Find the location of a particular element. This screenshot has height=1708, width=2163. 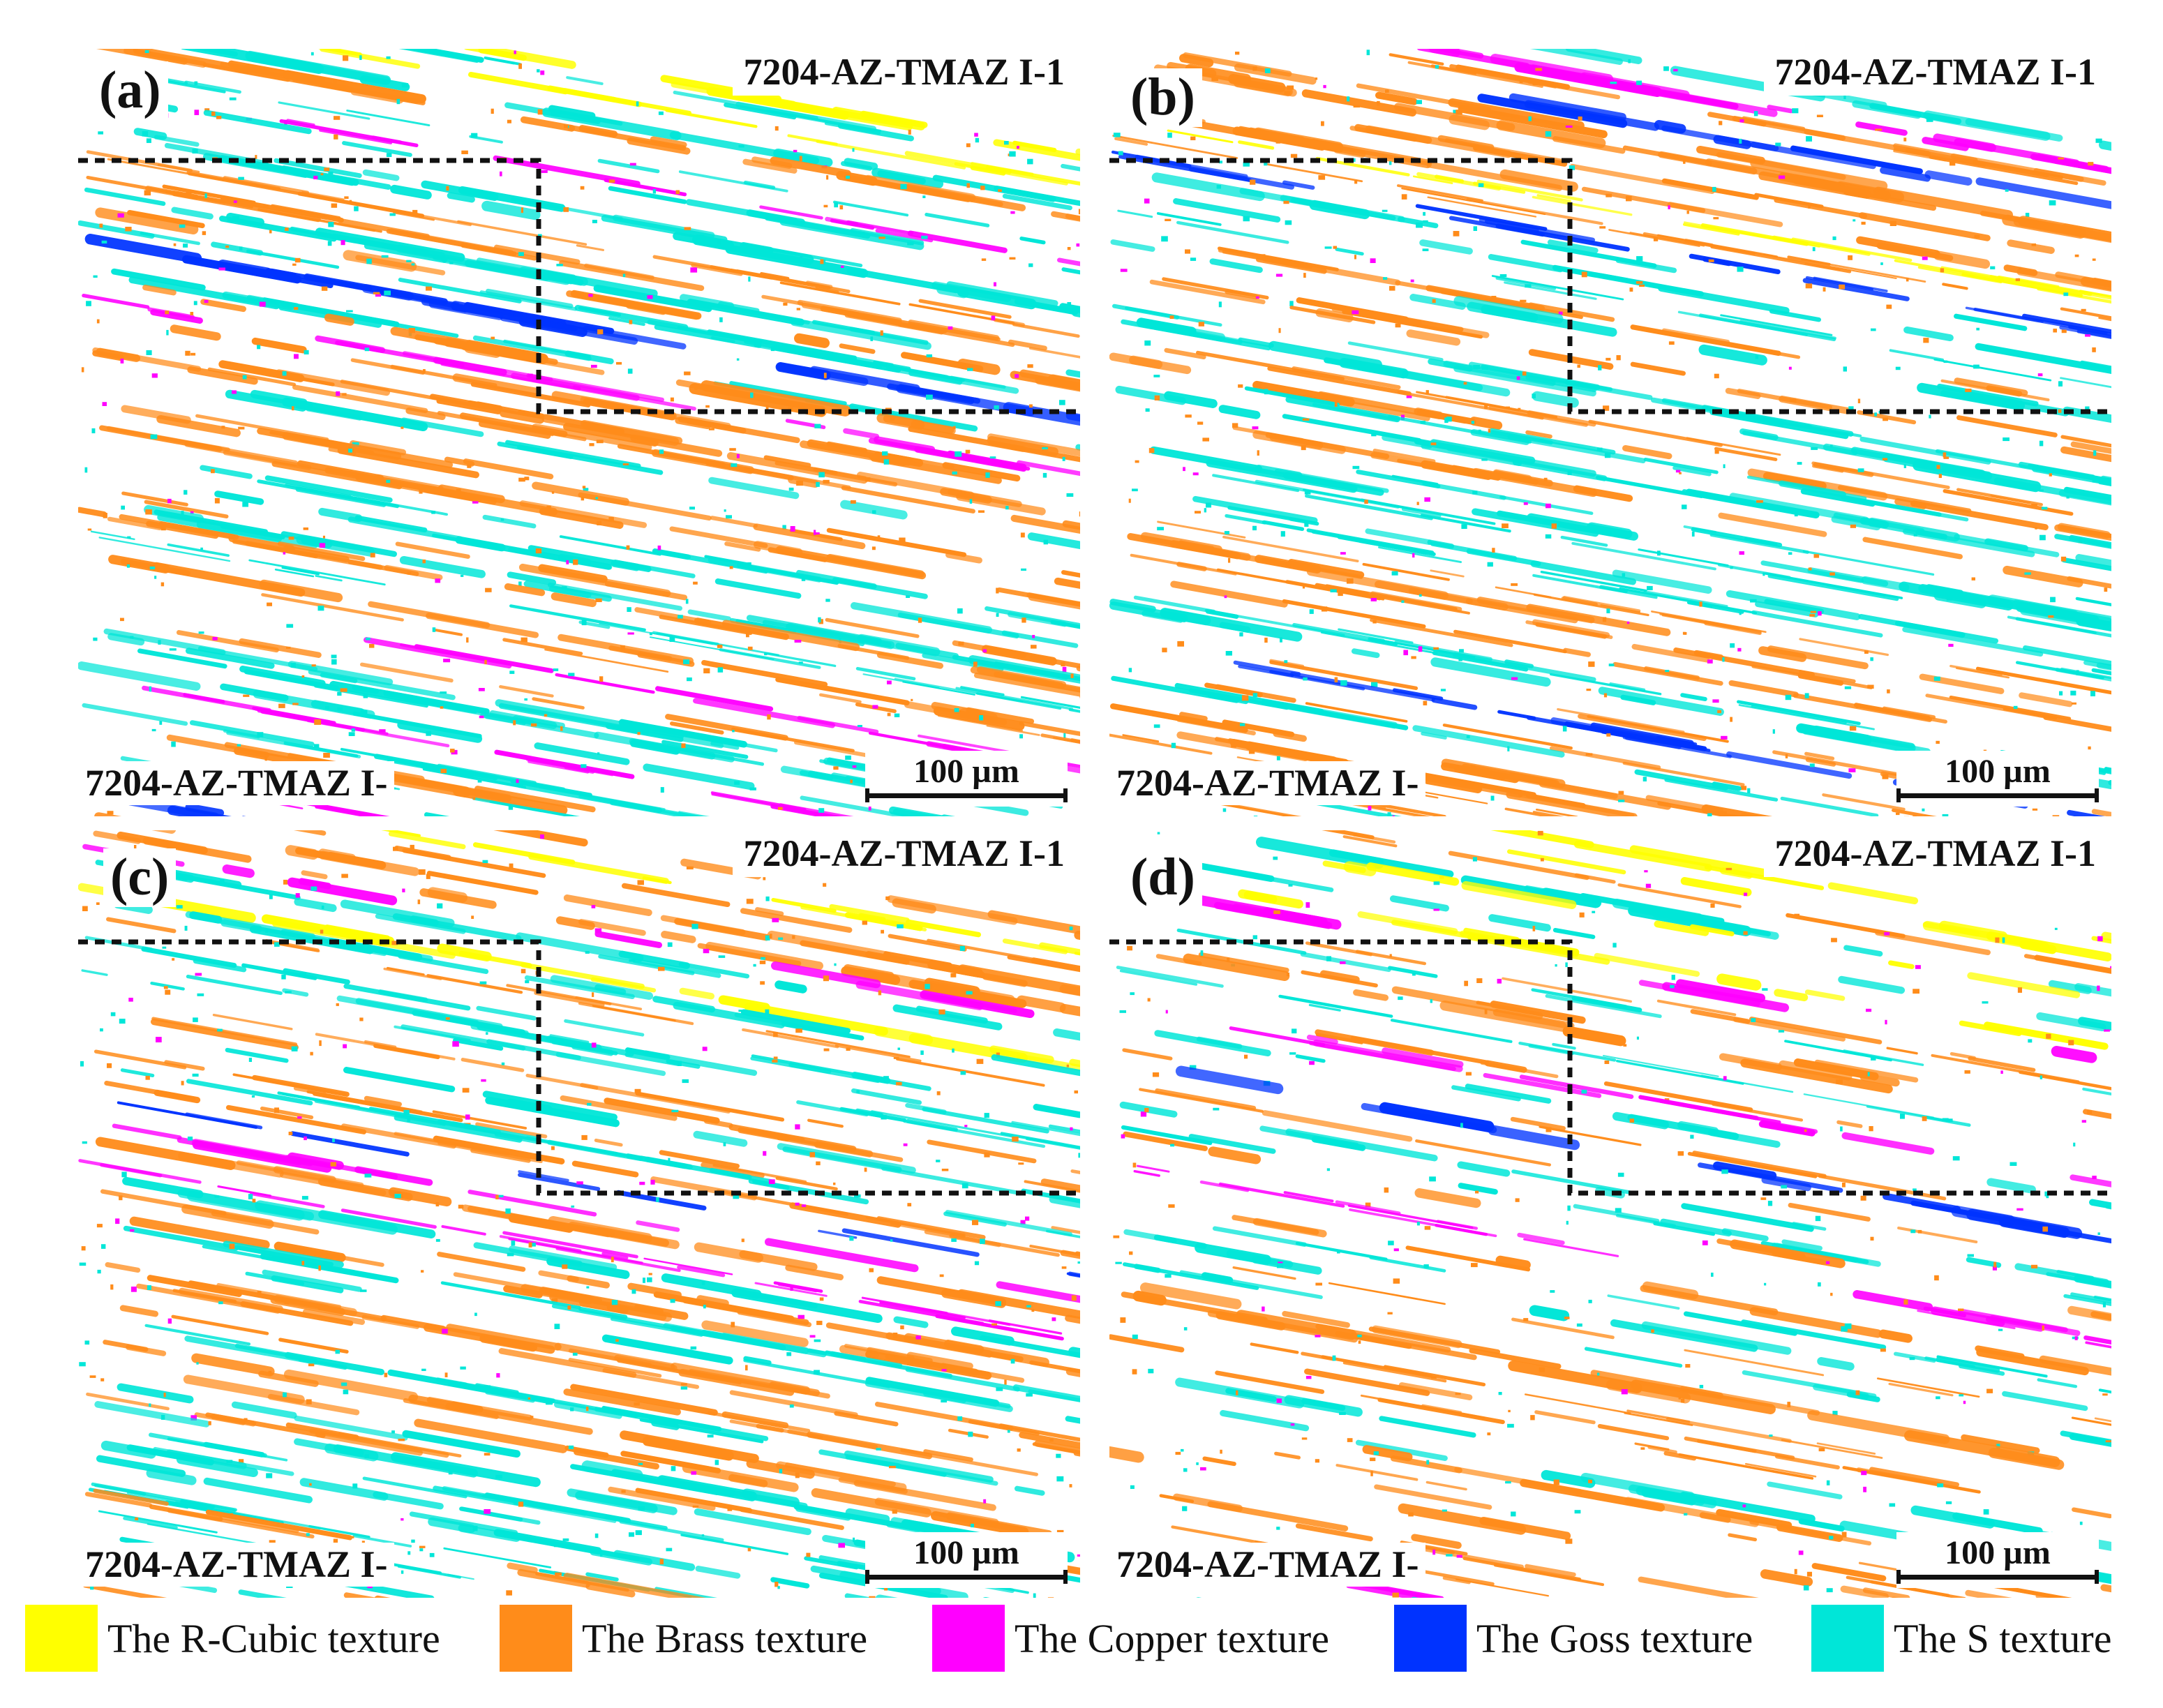

legend-item-copper: The Copper texture is located at coordinates (1130, 1638).